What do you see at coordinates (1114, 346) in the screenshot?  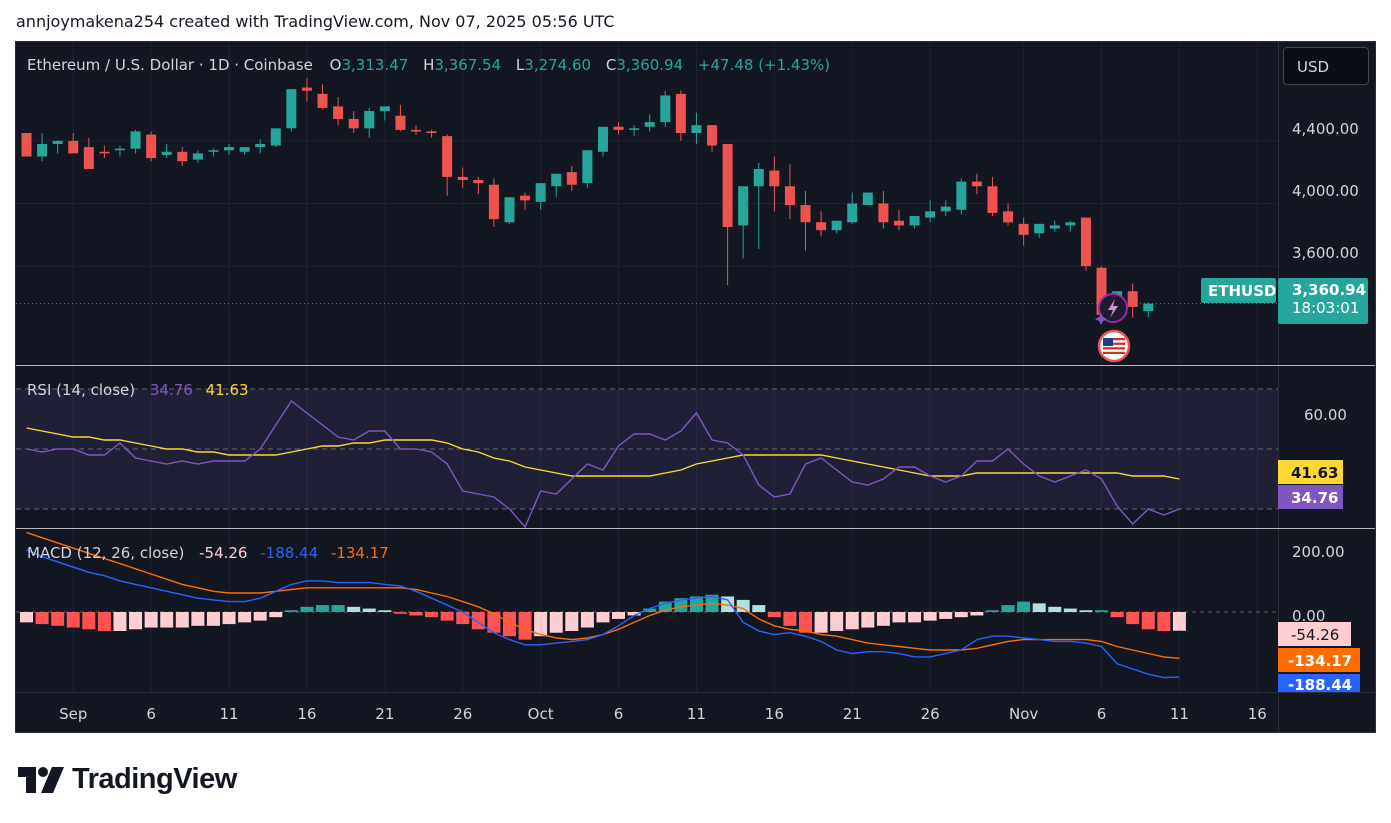 I see `us-flag-event-icon` at bounding box center [1114, 346].